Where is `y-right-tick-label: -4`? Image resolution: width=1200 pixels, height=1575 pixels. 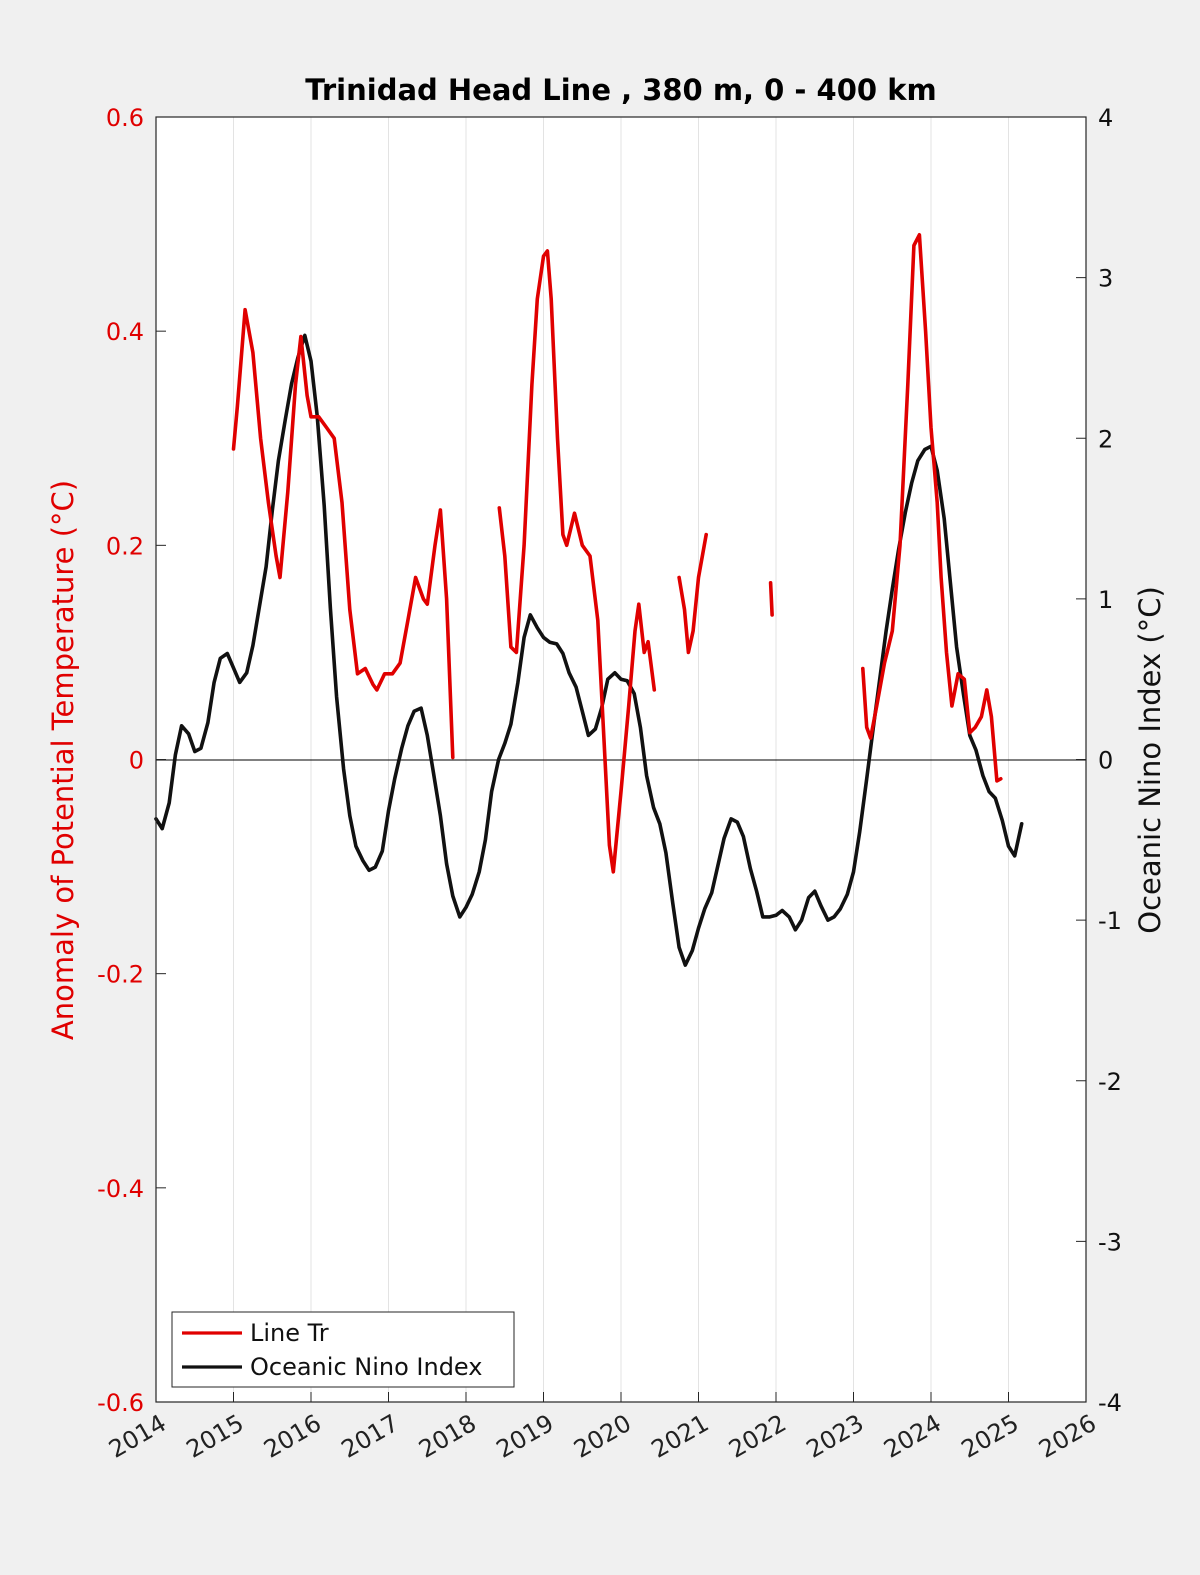 y-right-tick-label: -4 is located at coordinates (1110, 1403).